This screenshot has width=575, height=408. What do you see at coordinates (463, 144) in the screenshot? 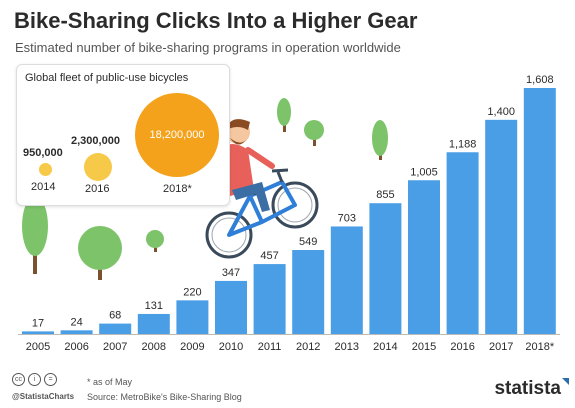
I see `bar-value-label: 1,188` at bounding box center [463, 144].